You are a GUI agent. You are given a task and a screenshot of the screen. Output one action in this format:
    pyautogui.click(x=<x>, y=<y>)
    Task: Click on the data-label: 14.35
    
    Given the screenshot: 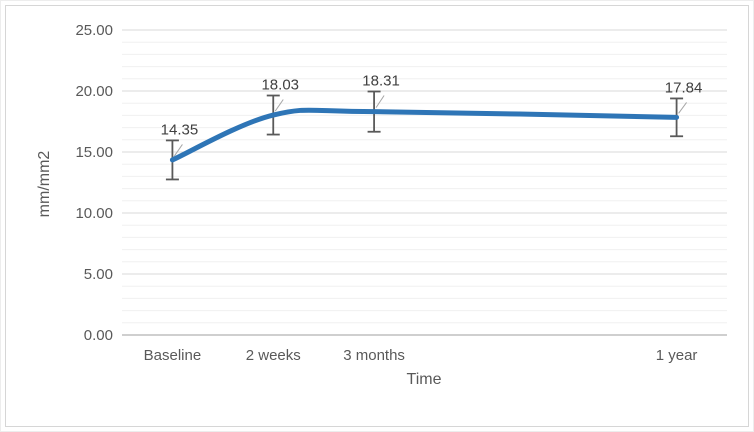 What is the action you would take?
    pyautogui.click(x=180, y=129)
    